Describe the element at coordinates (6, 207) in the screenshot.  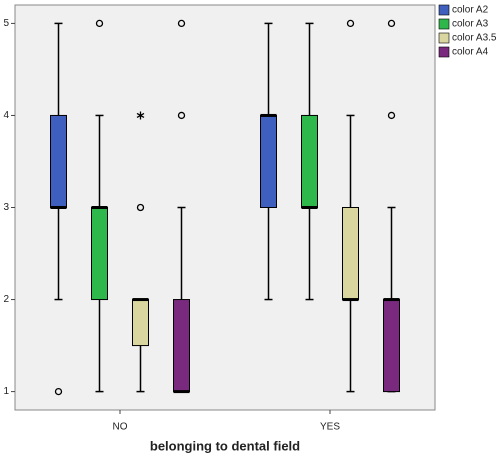
I see `y-tick-label: 3` at that location.